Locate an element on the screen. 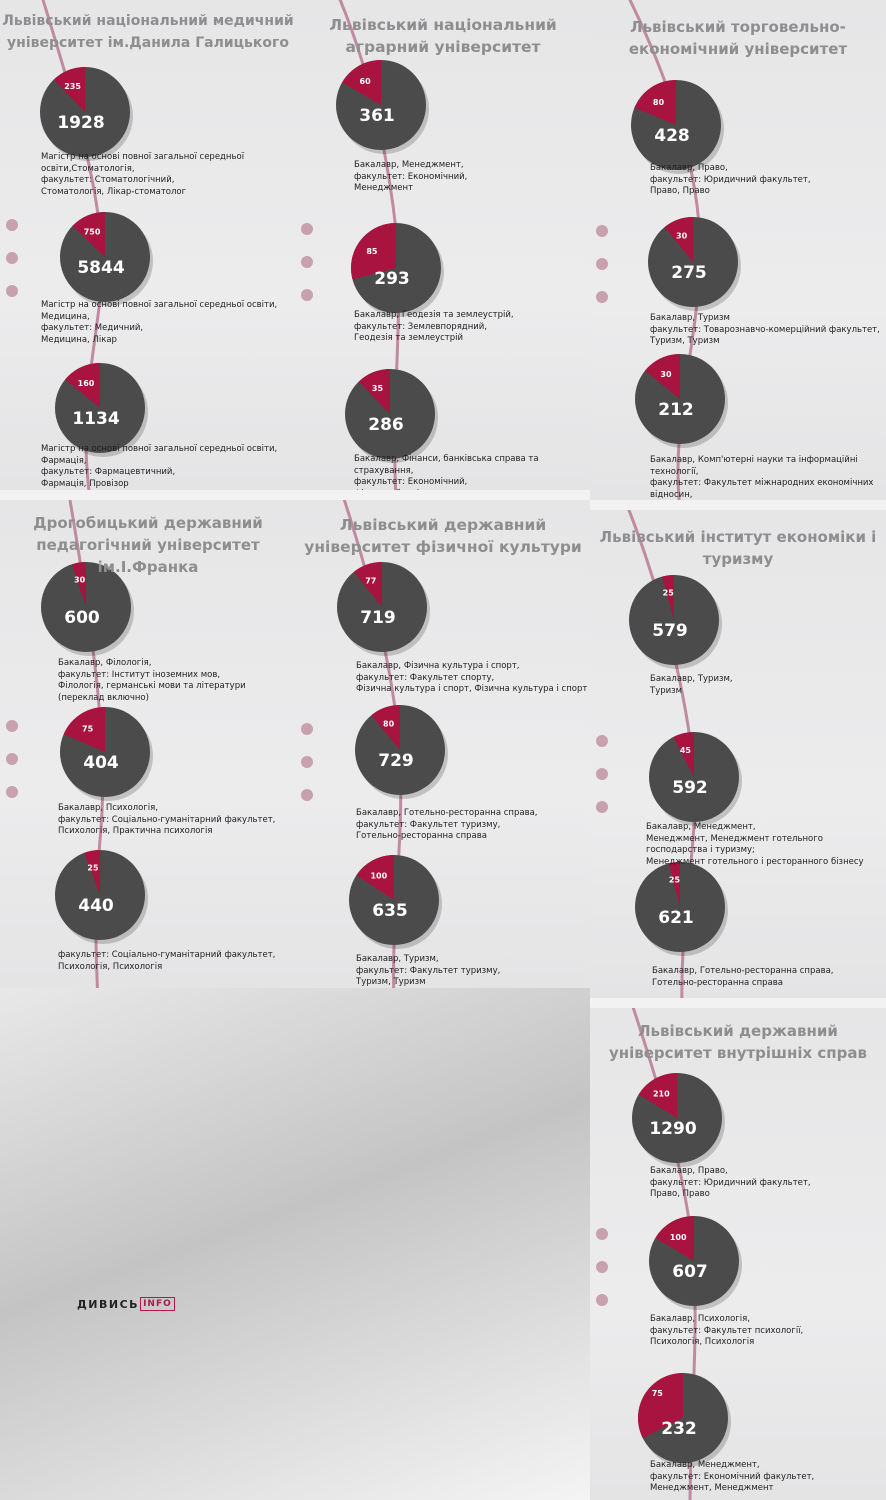 The width and height of the screenshot is (886, 1500). program-description: Бакалавр, Туризм, Туризм is located at coordinates (691, 685).